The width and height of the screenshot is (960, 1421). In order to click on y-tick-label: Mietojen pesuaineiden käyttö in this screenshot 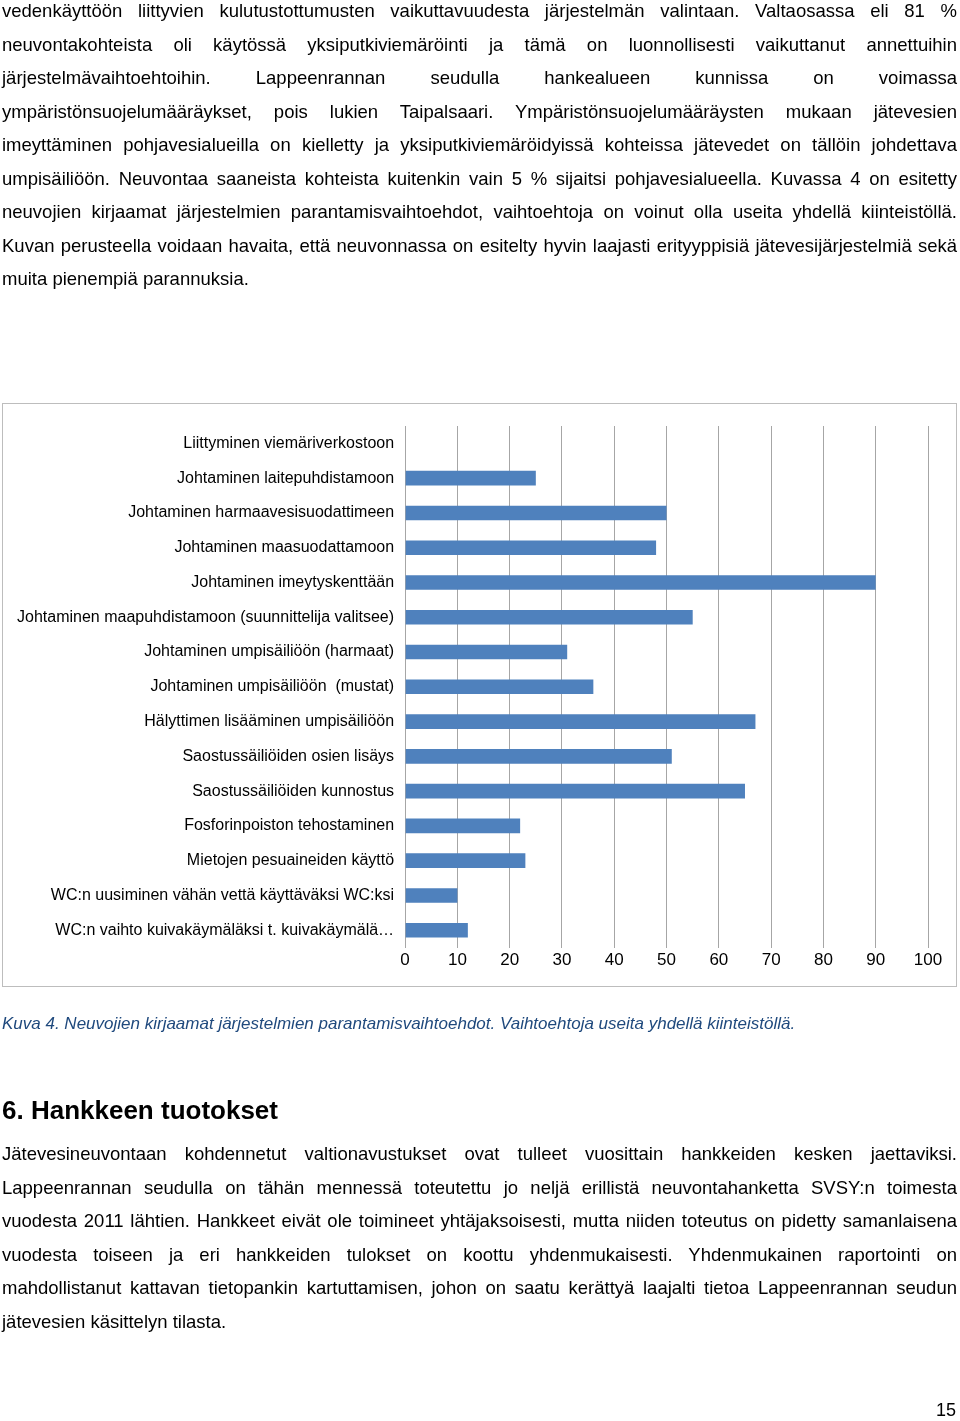, I will do `click(290, 860)`.